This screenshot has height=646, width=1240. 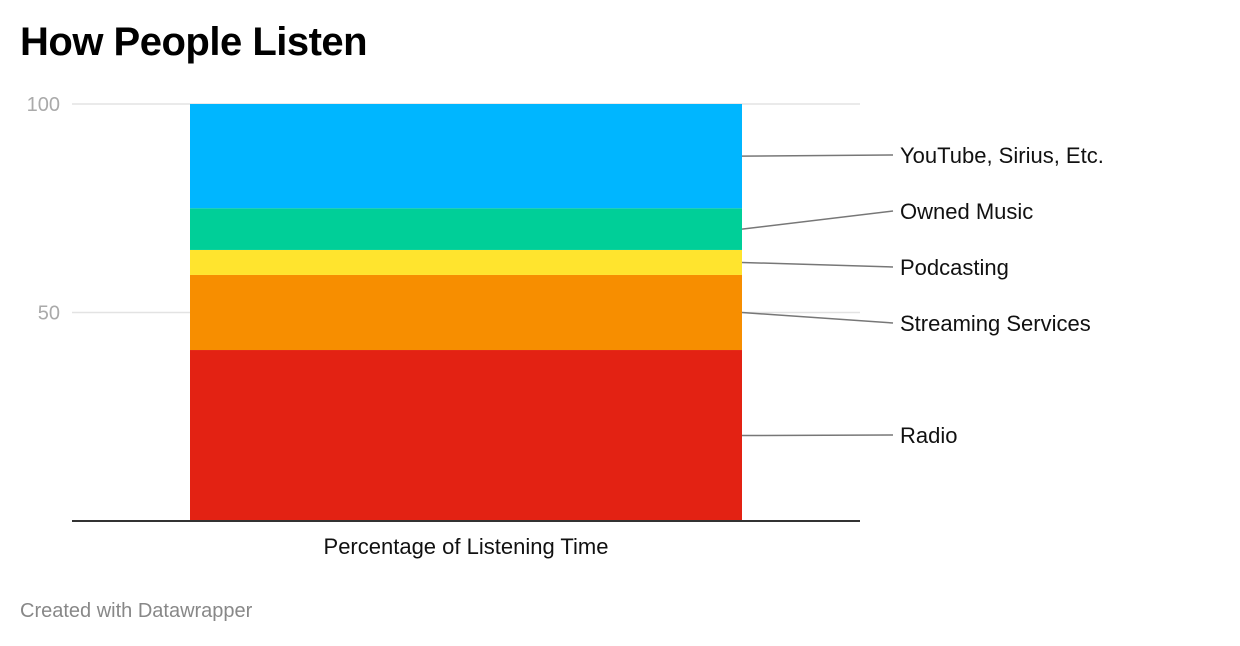 What do you see at coordinates (49, 314) in the screenshot?
I see `y-tick-label: 50` at bounding box center [49, 314].